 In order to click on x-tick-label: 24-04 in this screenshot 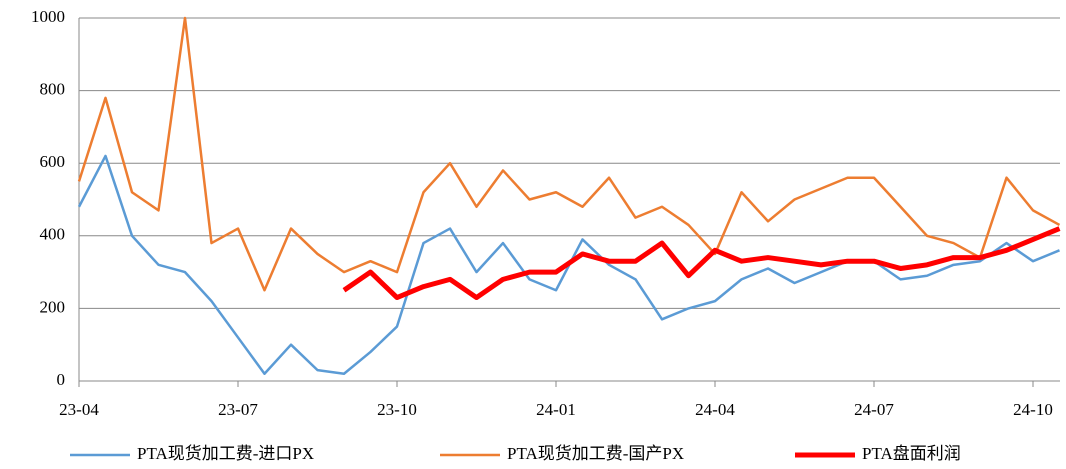, I will do `click(715, 409)`.